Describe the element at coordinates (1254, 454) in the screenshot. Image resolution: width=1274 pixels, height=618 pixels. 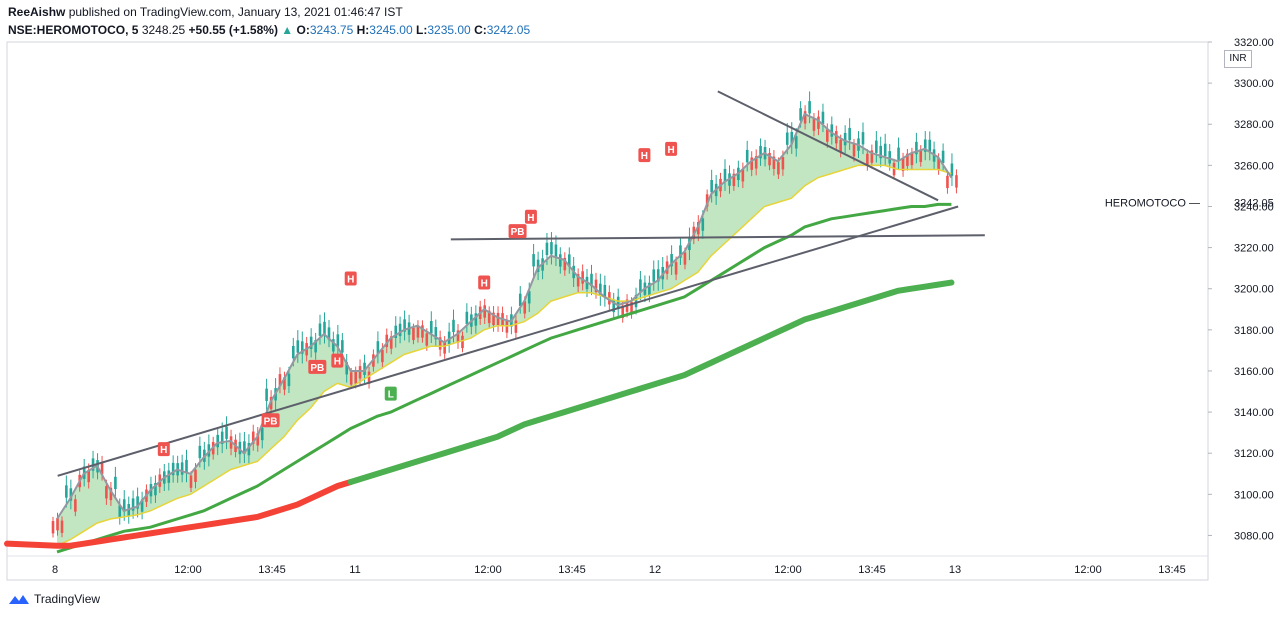
I see `y-tick-label: 3120.00` at that location.